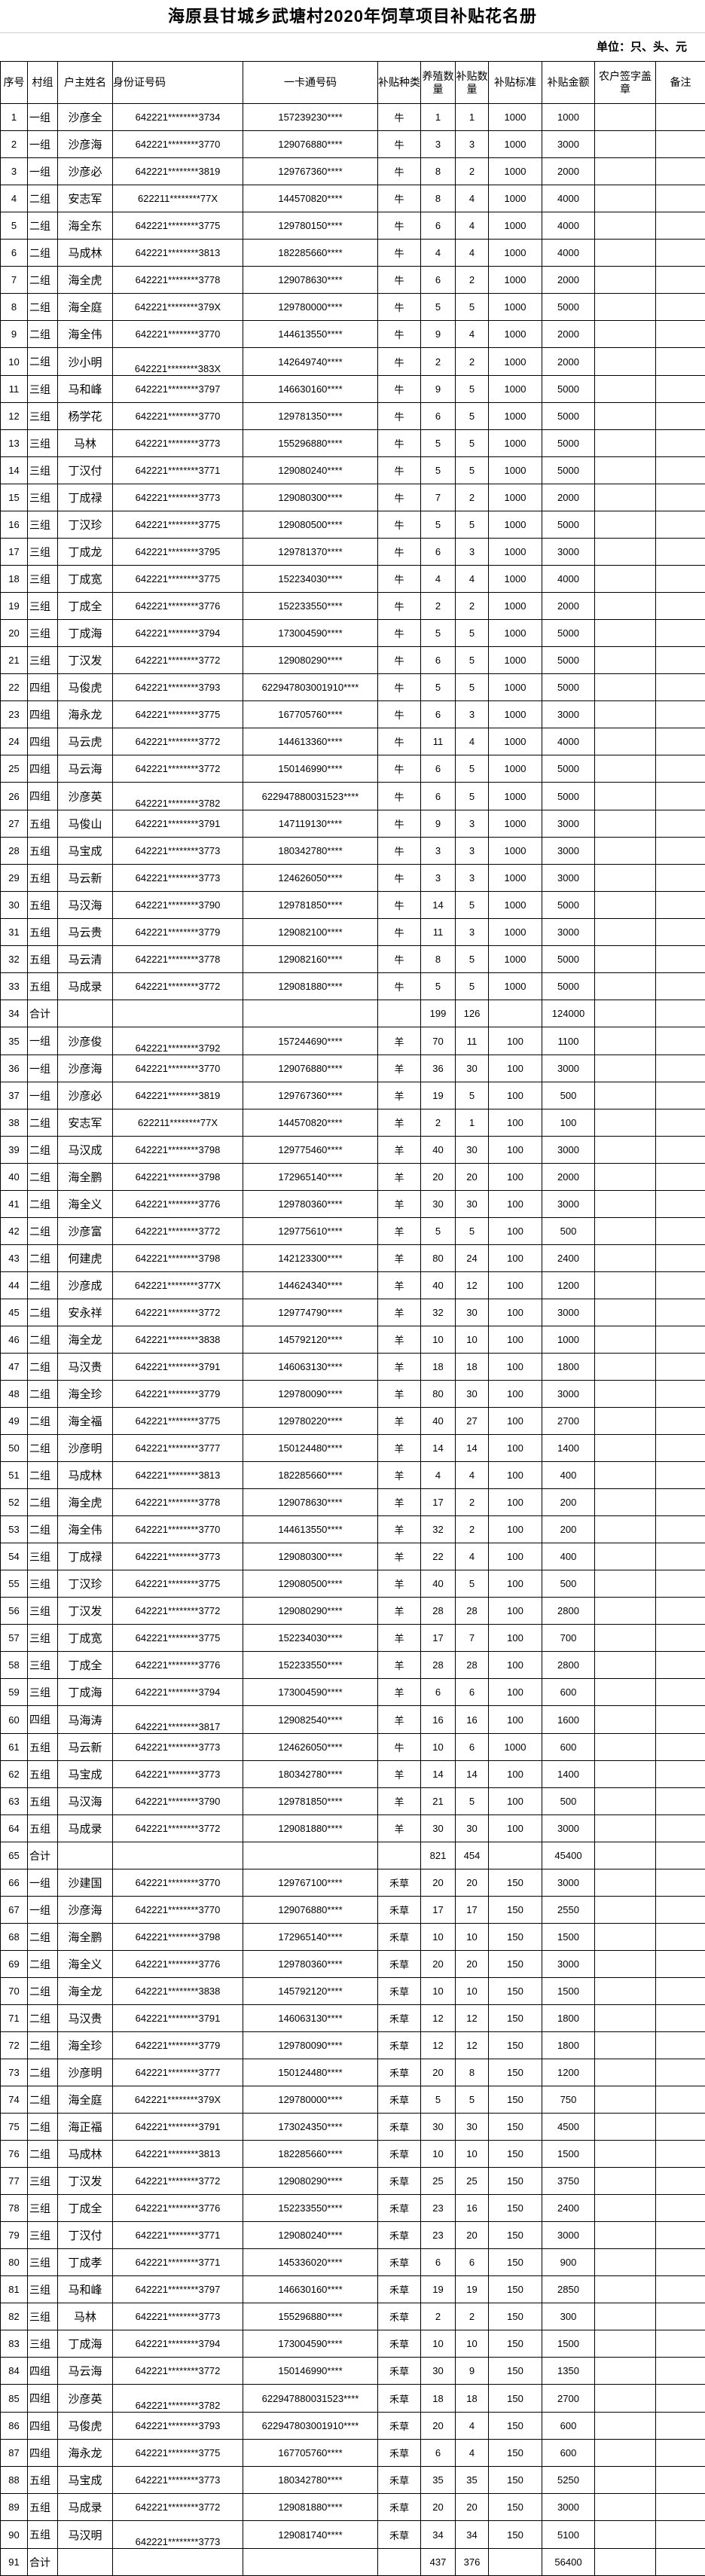  Describe the element at coordinates (85, 1693) in the screenshot. I see `cell-name: 丁成海` at that location.